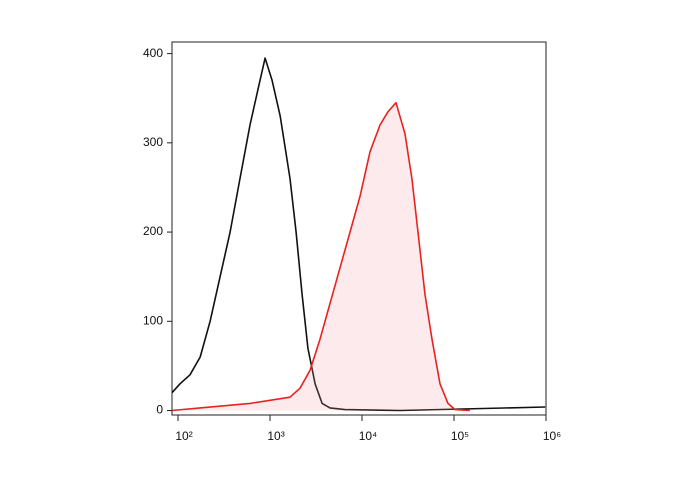 This screenshot has height=490, width=688. What do you see at coordinates (153, 320) in the screenshot?
I see `y-tick-label: 100` at bounding box center [153, 320].